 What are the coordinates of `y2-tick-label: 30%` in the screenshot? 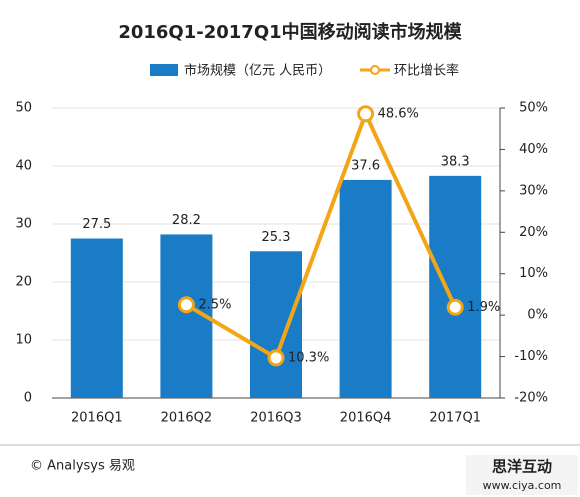 It's located at (533, 190).